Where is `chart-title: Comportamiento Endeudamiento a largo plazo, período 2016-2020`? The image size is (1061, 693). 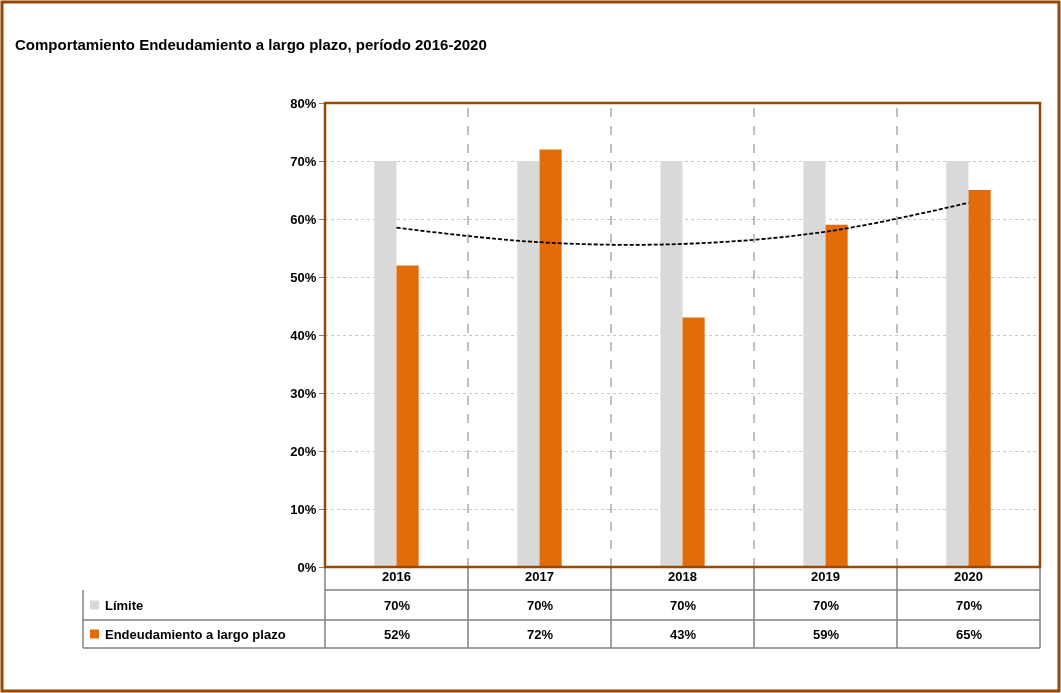 chart-title: Comportamiento Endeudamiento a largo plazo, período 2016-2020 is located at coordinates (251, 45).